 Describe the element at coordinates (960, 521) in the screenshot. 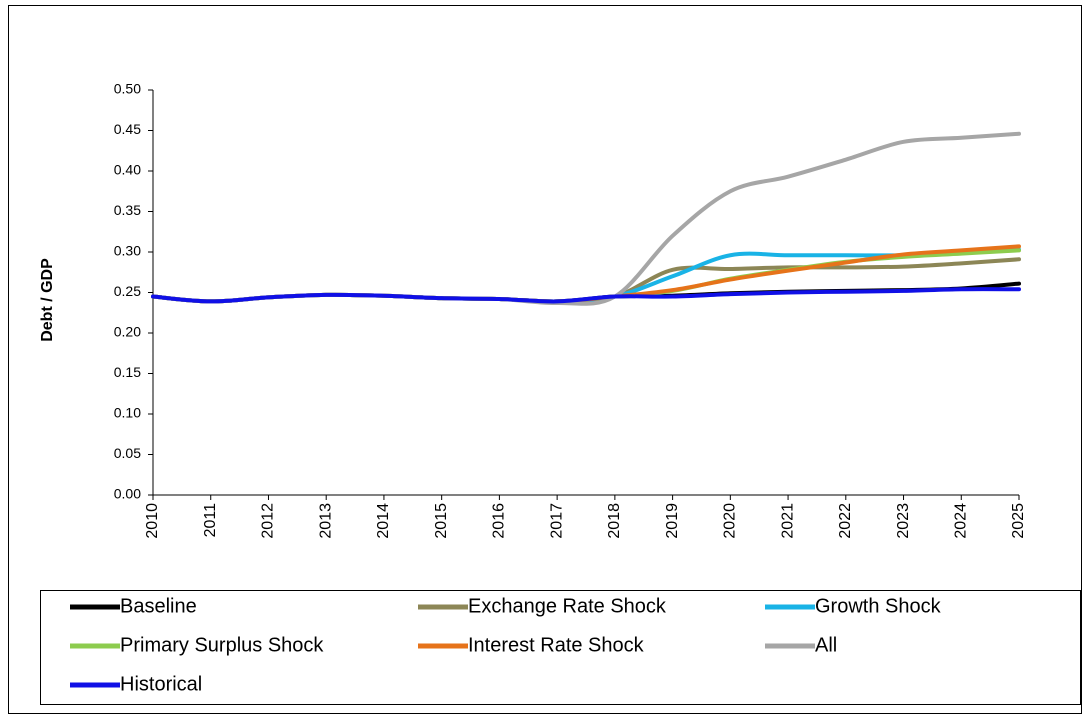

I see `x-tick-label: 2024` at that location.